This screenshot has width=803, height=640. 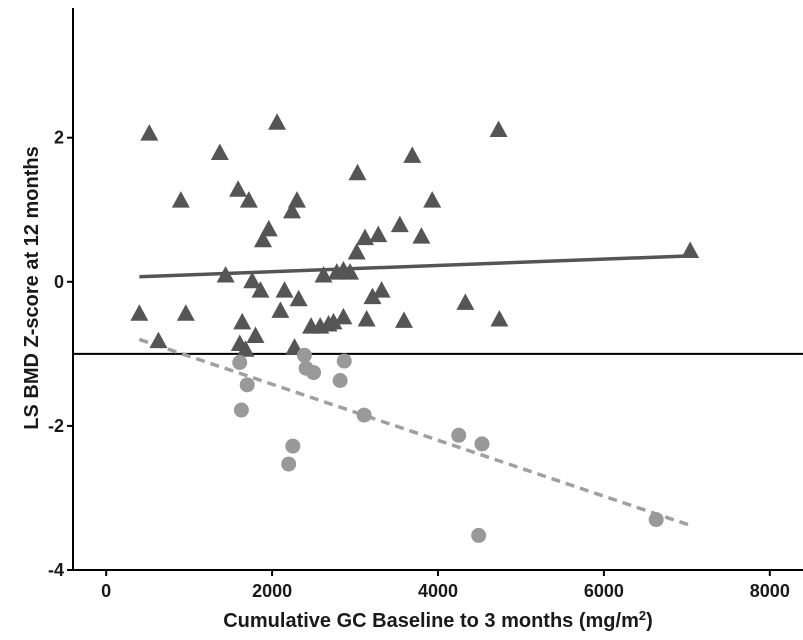 What do you see at coordinates (272, 591) in the screenshot?
I see `x-tick-label: 2000` at bounding box center [272, 591].